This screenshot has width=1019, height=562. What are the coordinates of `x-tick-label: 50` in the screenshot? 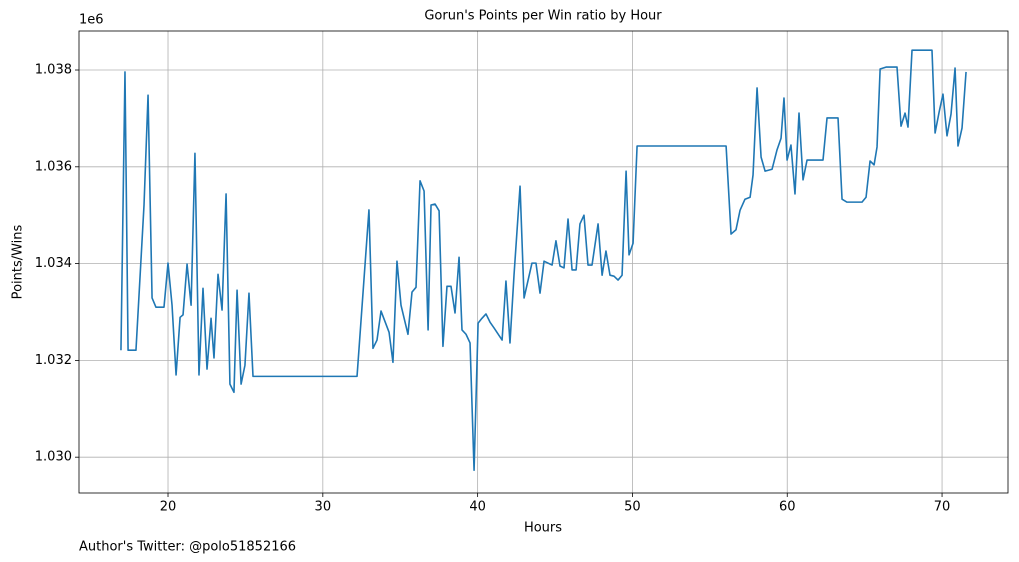 It's located at (632, 507).